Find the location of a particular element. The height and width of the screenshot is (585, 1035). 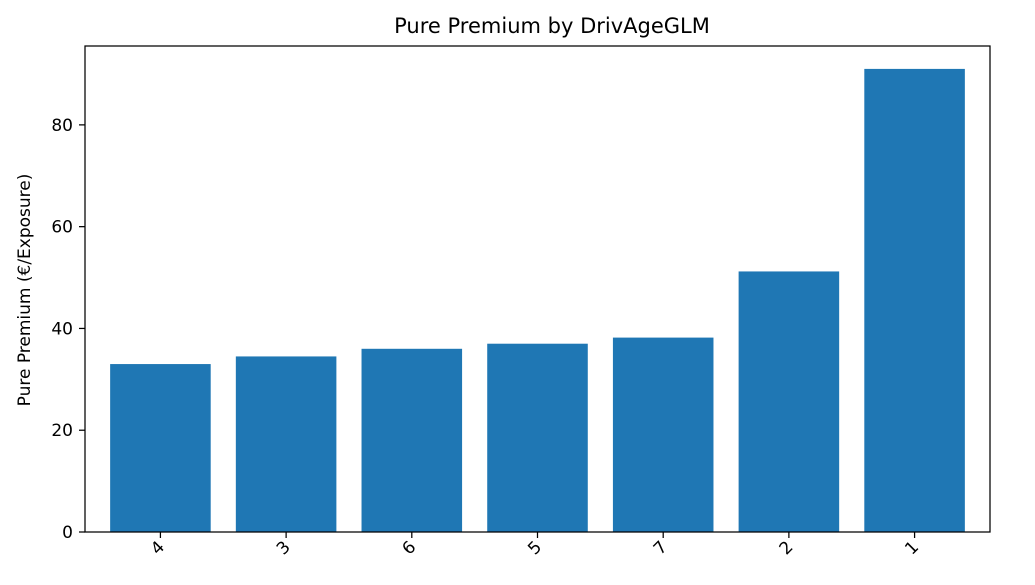

y-tick-label: 0 is located at coordinates (67, 533).